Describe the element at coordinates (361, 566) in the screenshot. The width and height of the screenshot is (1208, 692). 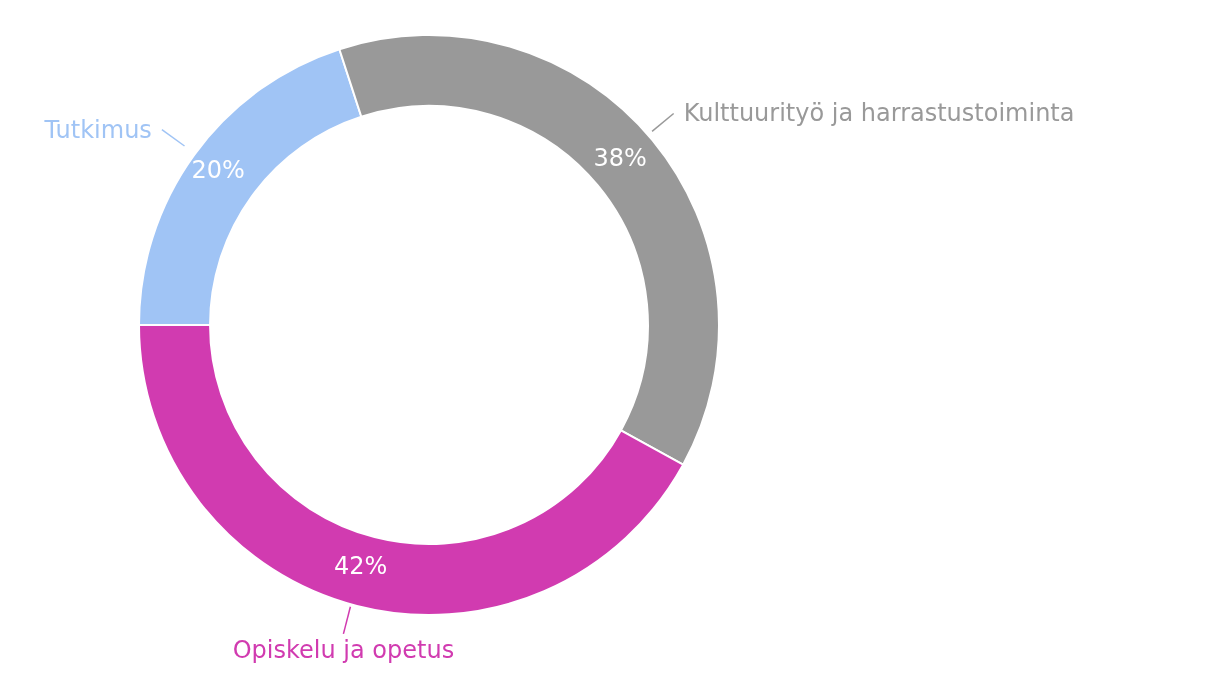
I see `data-label: 42%` at that location.